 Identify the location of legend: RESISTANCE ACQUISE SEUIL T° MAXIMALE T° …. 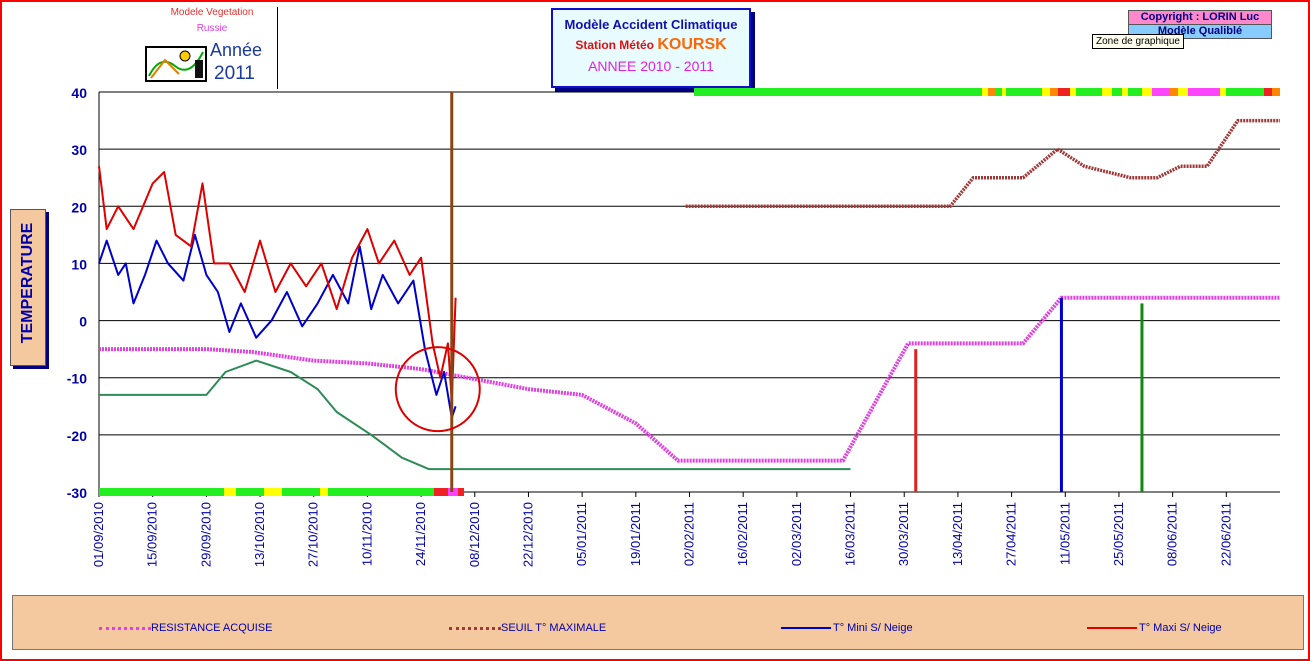
(658, 622).